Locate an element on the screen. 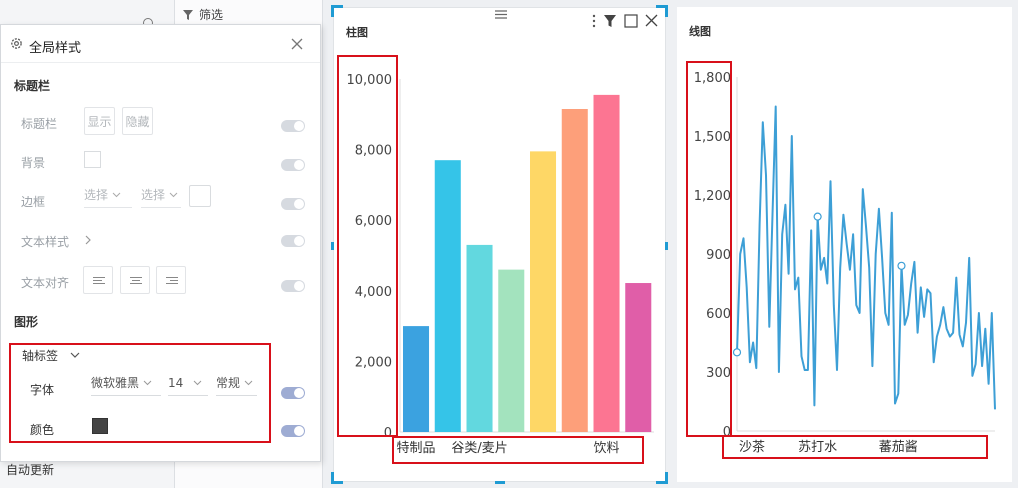 The height and width of the screenshot is (488, 1018). maximize-icon is located at coordinates (631, 21).